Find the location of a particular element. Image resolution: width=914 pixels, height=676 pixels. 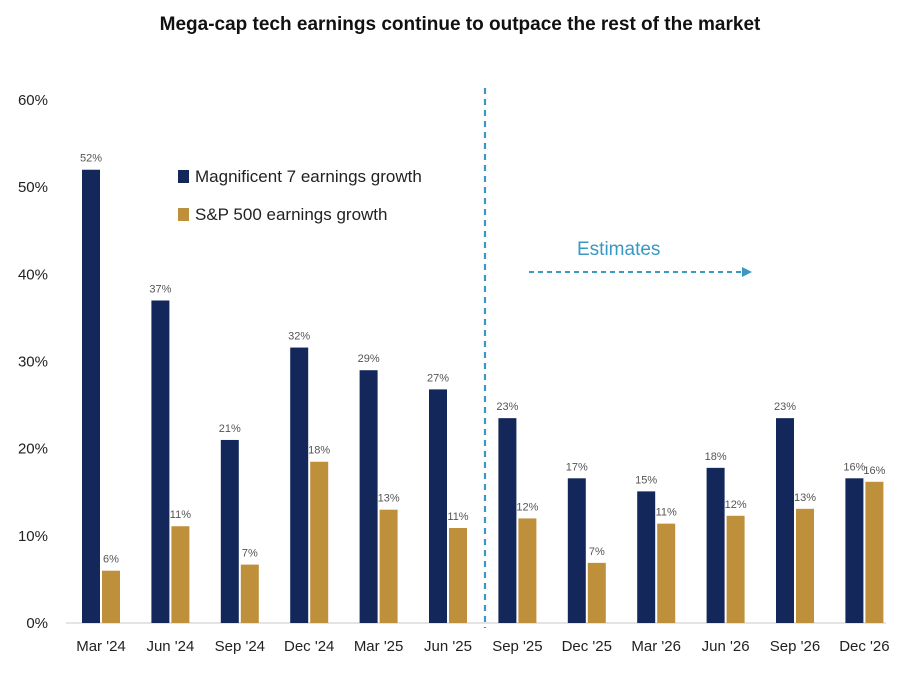

data-label-mag7: 16% is located at coordinates (854, 467).